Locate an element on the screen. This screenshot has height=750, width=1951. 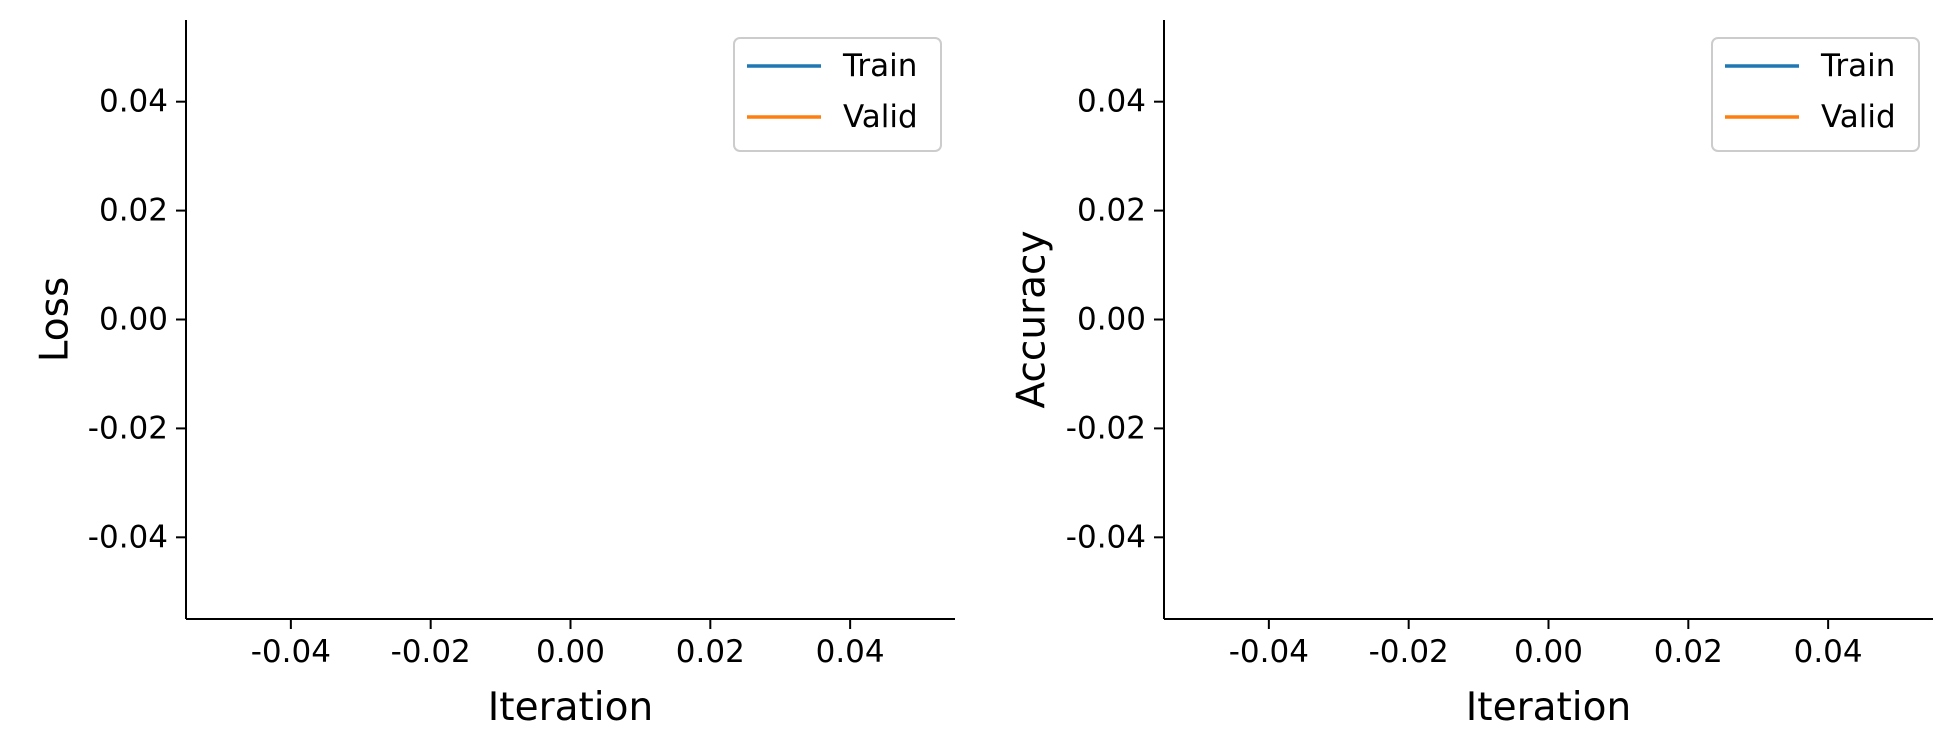
y-axis-label: Accuracy is located at coordinates (1032, 319).